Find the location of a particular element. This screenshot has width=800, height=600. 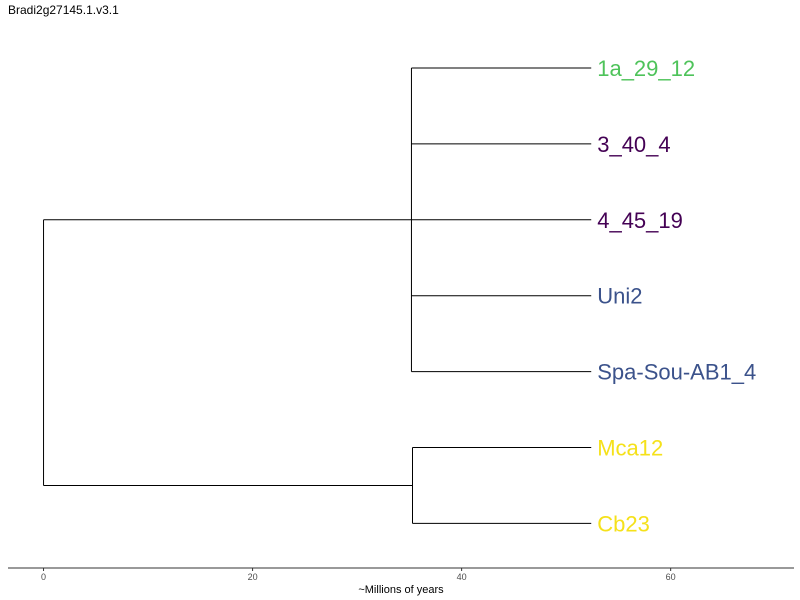

x-tick-label: 0 is located at coordinates (43, 577).